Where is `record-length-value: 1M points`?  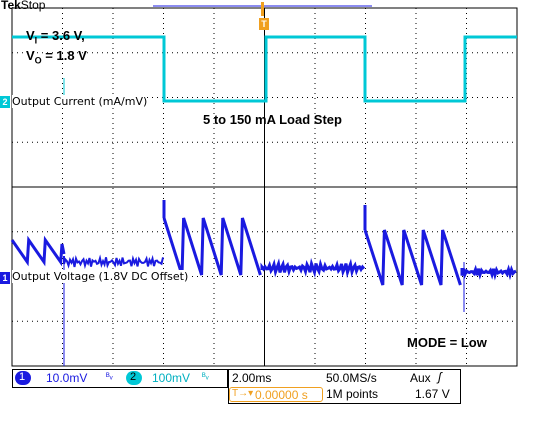 record-length-value: 1M points is located at coordinates (352, 394).